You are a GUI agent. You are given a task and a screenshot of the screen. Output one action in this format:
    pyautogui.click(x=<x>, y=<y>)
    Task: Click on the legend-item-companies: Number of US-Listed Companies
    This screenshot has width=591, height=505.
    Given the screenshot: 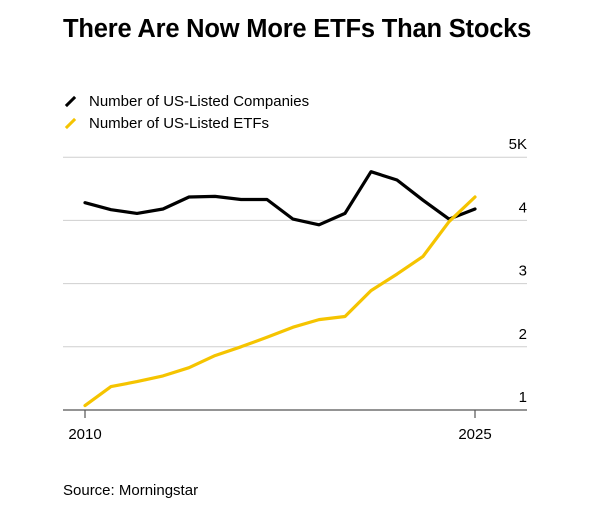 What is the action you would take?
    pyautogui.click(x=186, y=101)
    